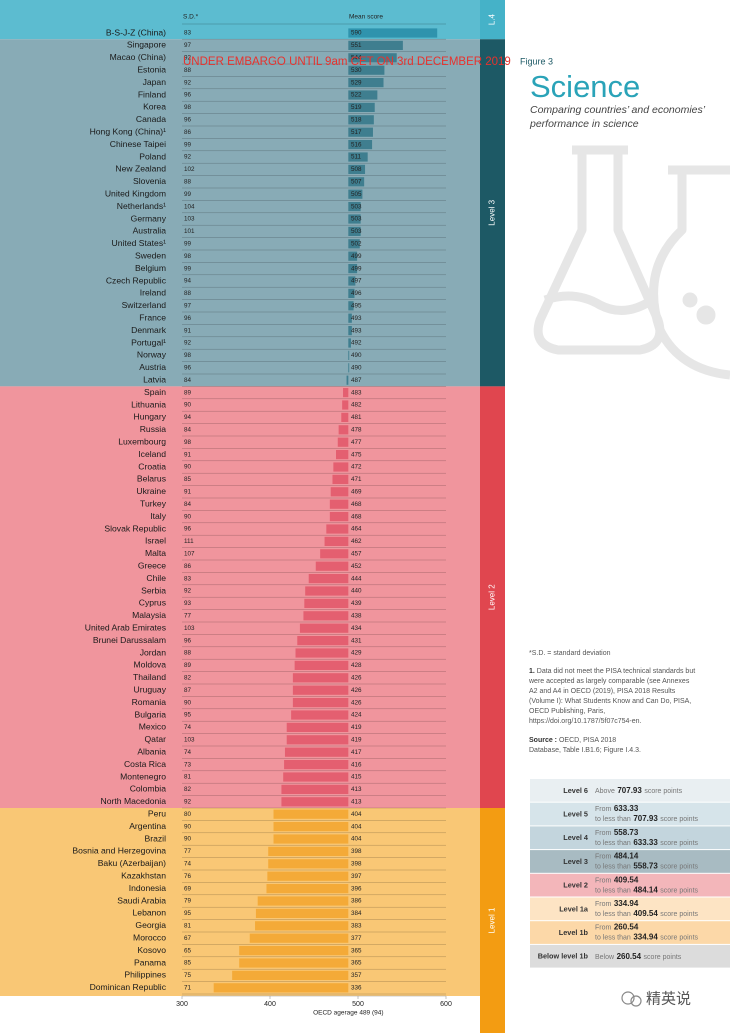 This screenshot has width=730, height=1033. Describe the element at coordinates (356, 628) in the screenshot. I see `score-value: 434` at that location.